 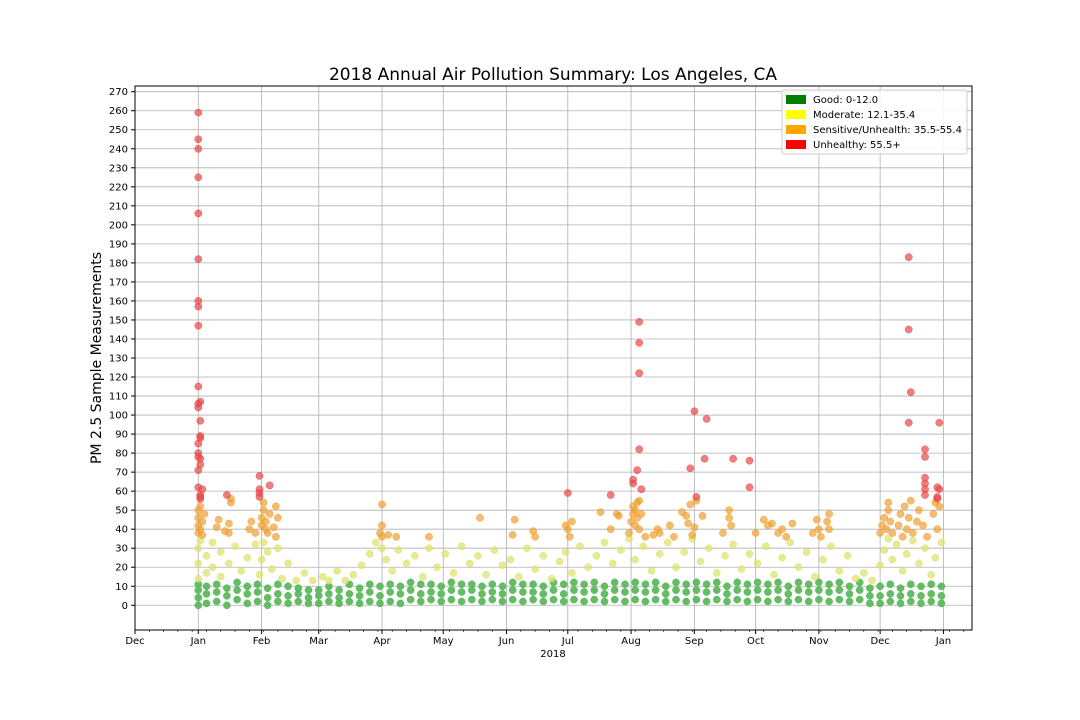 What do you see at coordinates (118, 130) in the screenshot?
I see `y-tick-label: 250` at bounding box center [118, 130].